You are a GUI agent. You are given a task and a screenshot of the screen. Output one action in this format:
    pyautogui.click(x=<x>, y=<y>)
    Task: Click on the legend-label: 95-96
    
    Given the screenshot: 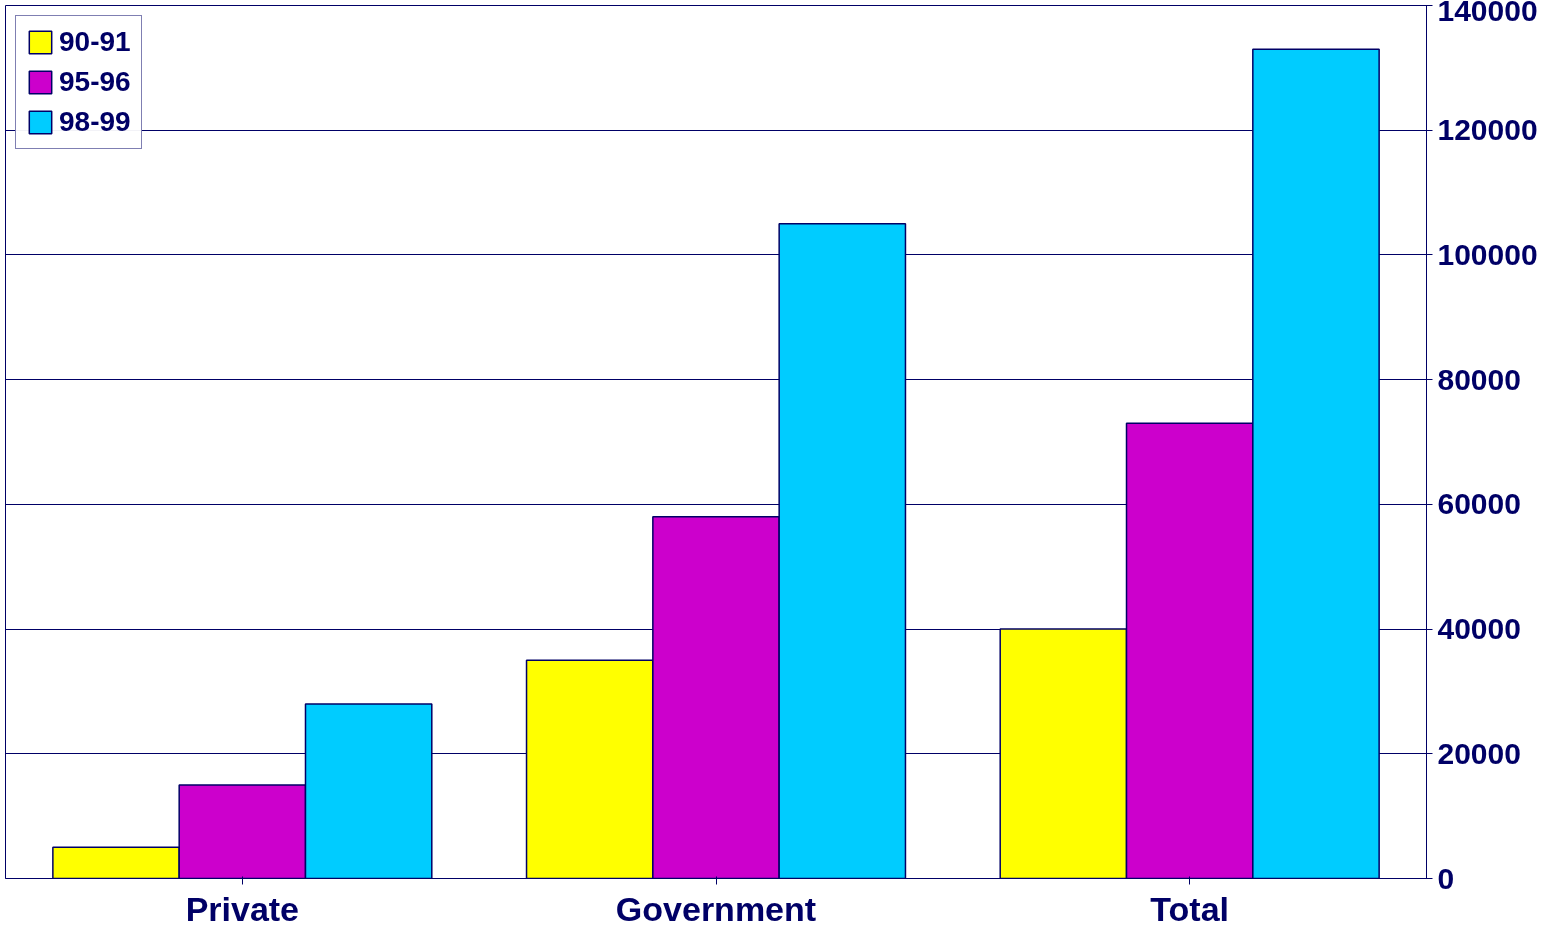 What is the action you would take?
    pyautogui.click(x=95, y=82)
    